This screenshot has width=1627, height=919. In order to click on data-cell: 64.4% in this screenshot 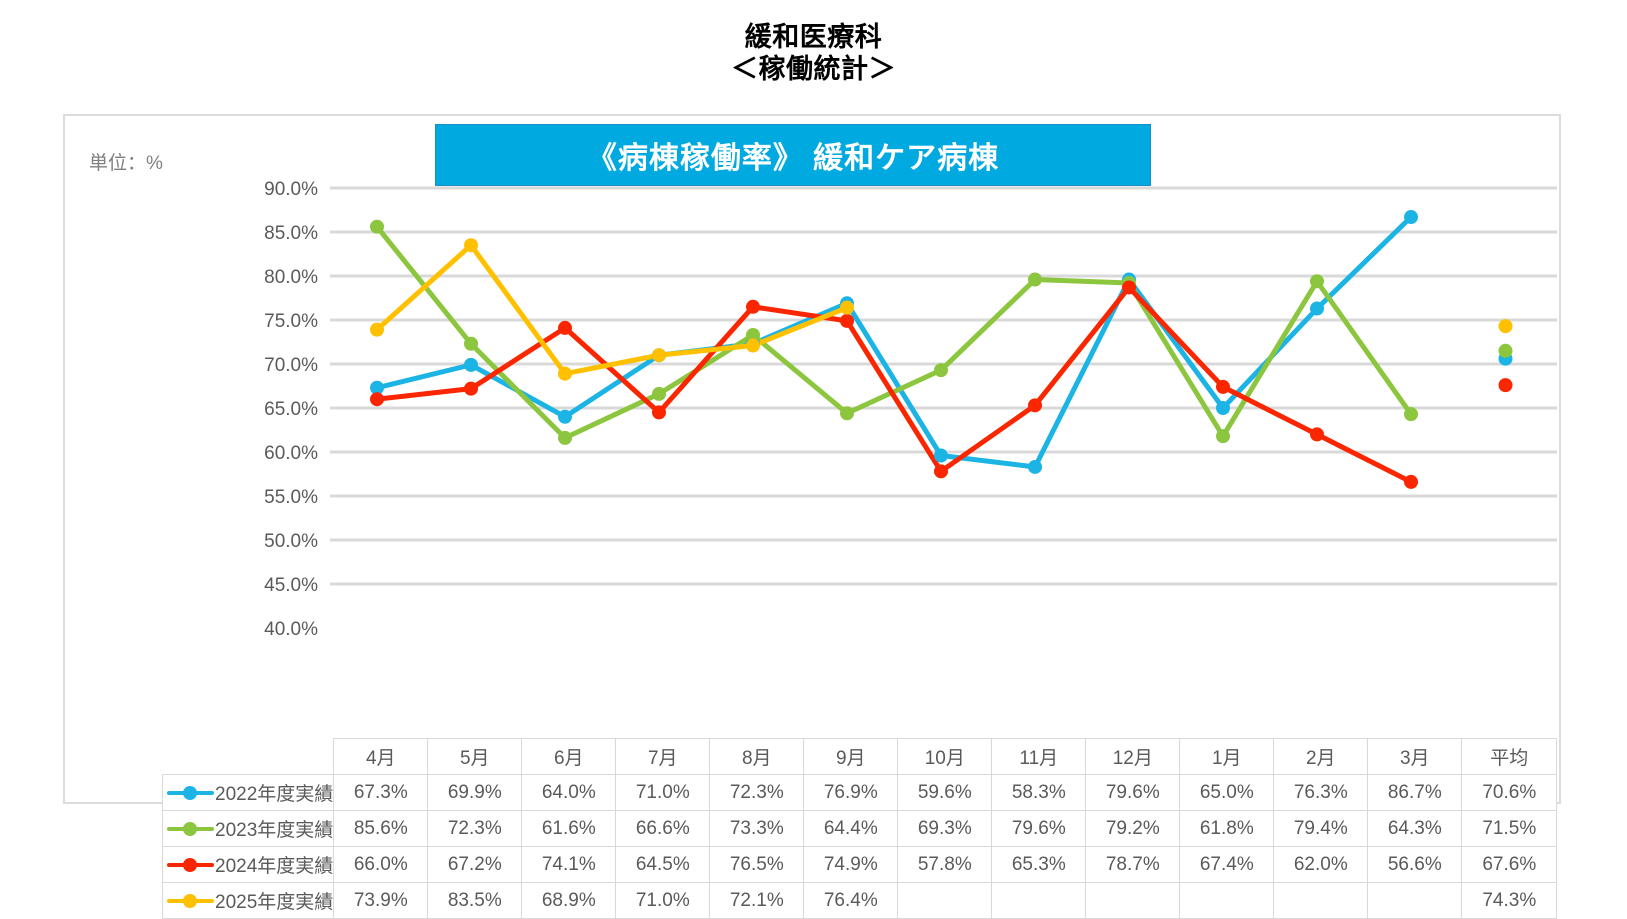, I will do `click(851, 828)`.